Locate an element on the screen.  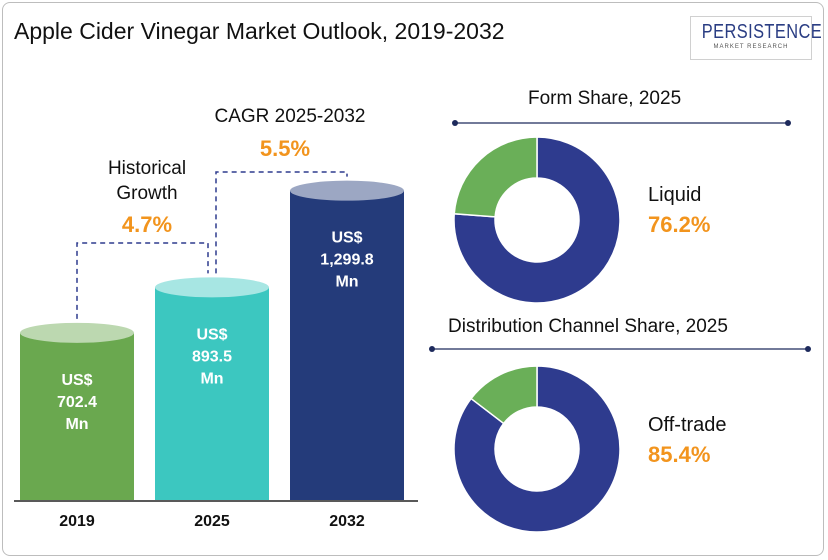
bar-value-label-2019: Mn is located at coordinates (76, 424).